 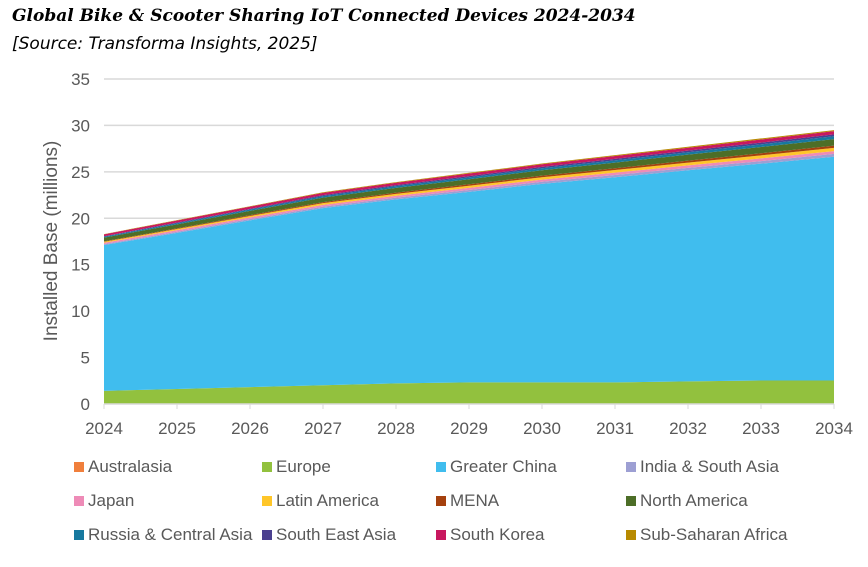 I want to click on x-tick-label: 2028, so click(x=396, y=428).